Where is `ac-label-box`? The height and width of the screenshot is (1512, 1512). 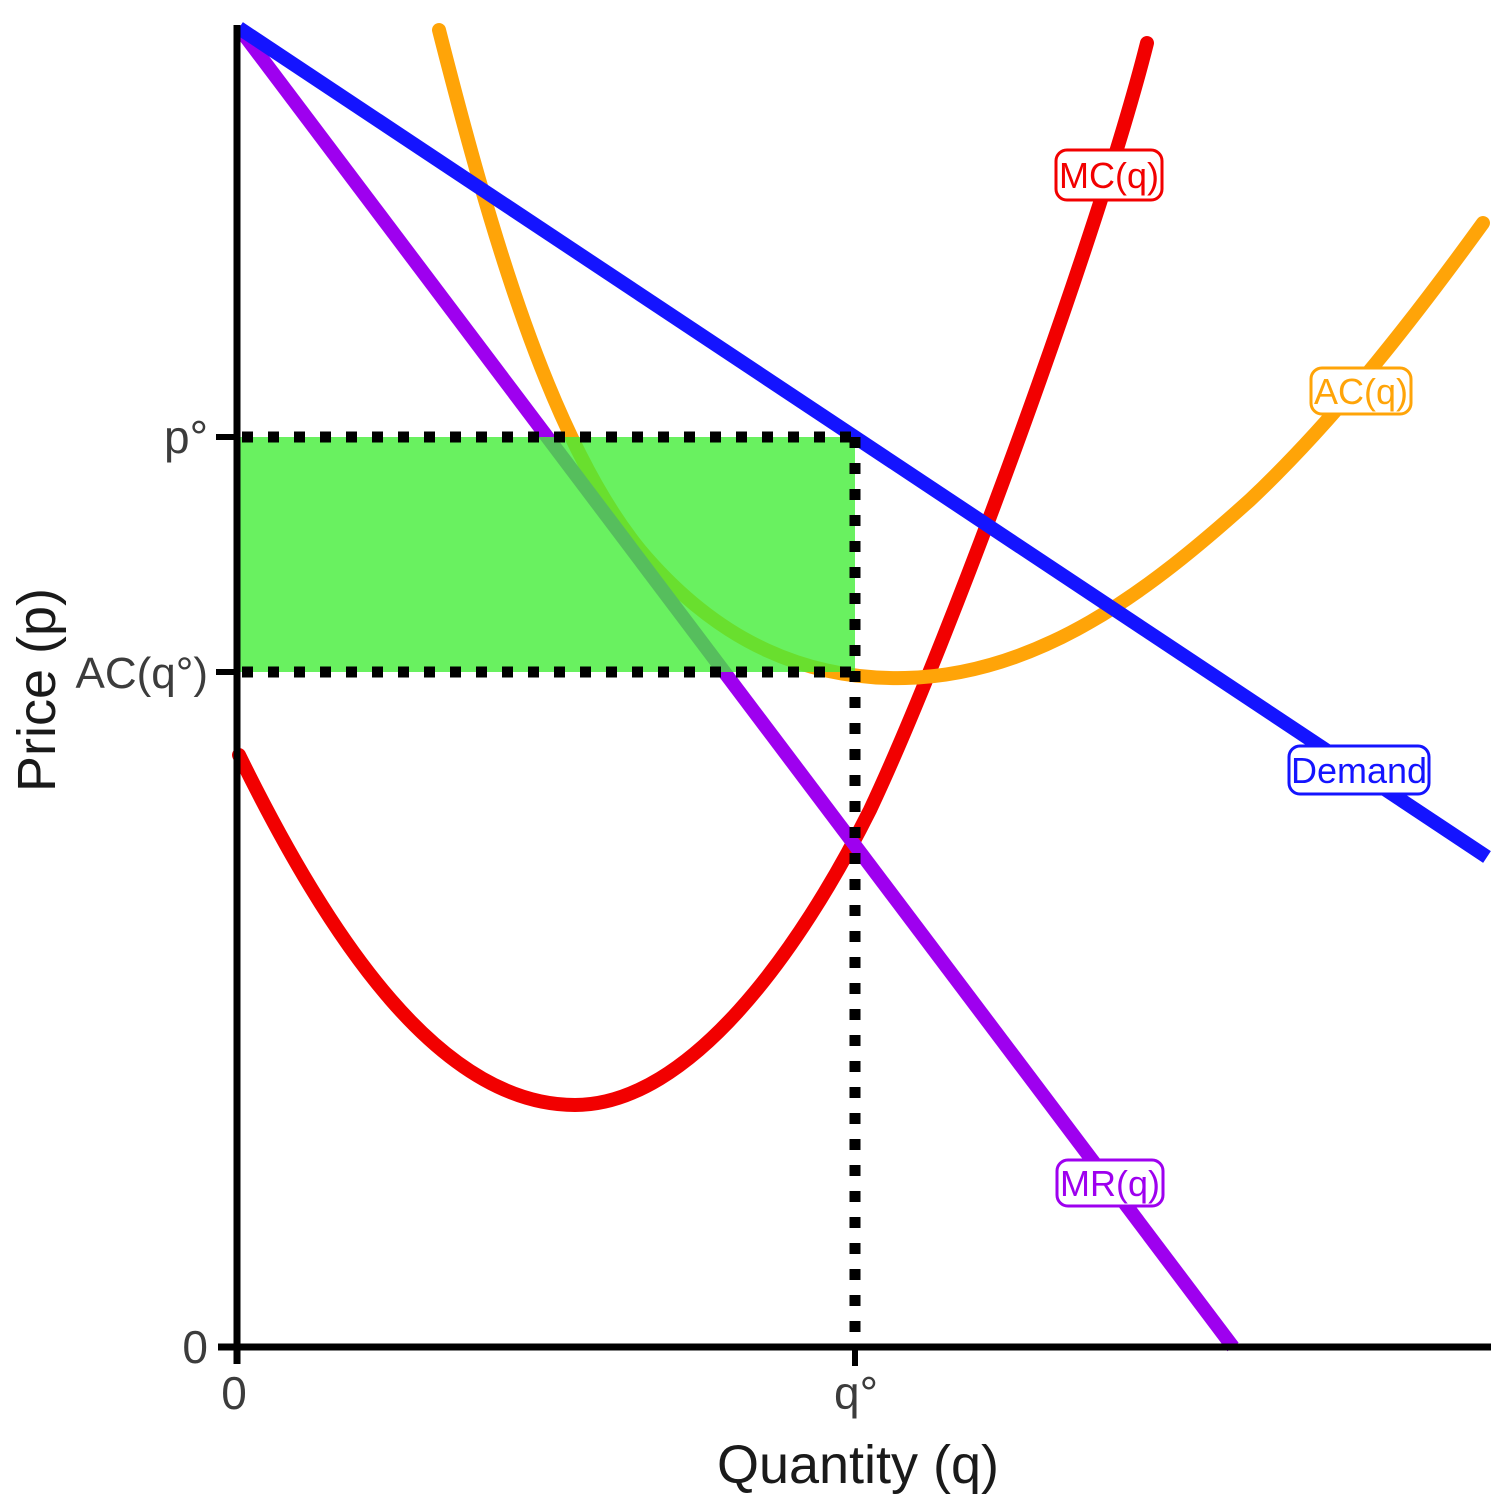
ac-label-box is located at coordinates (1361, 391).